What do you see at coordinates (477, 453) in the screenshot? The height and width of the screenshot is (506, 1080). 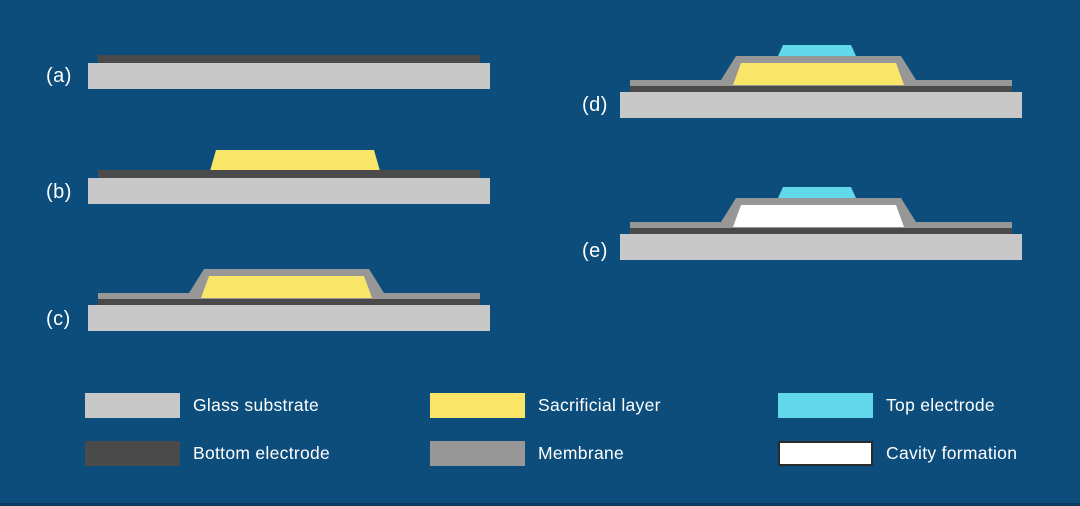 I see `legend-swatch-membrane` at bounding box center [477, 453].